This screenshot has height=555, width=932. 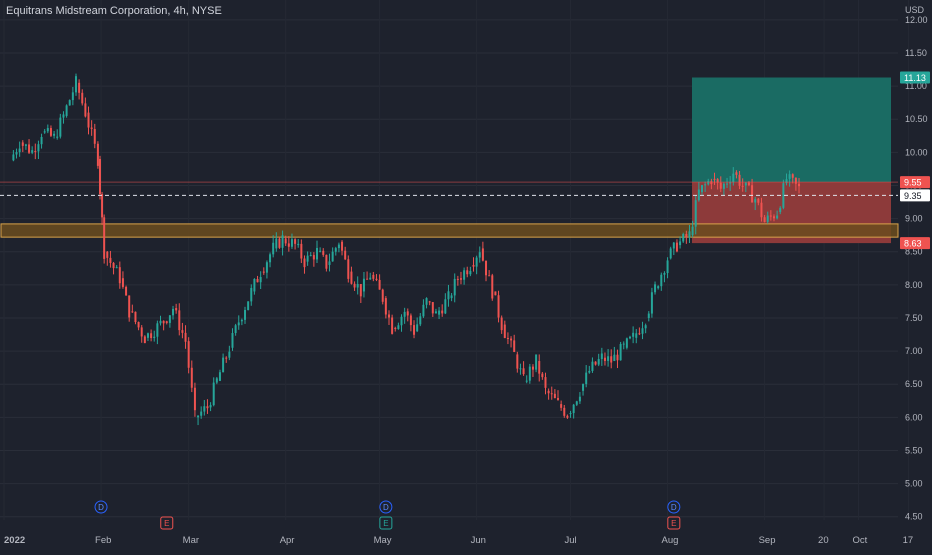 I want to click on y-tick-label: 7.00, so click(x=914, y=351).